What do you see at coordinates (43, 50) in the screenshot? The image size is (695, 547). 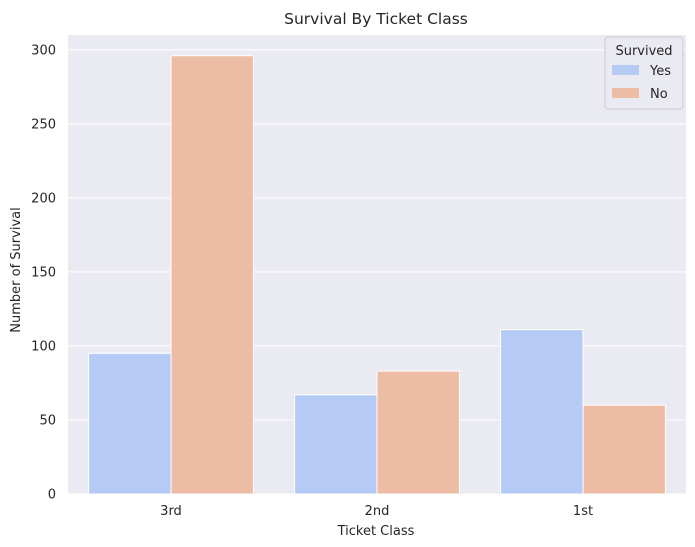 I see `y-tick-label: 300` at bounding box center [43, 50].